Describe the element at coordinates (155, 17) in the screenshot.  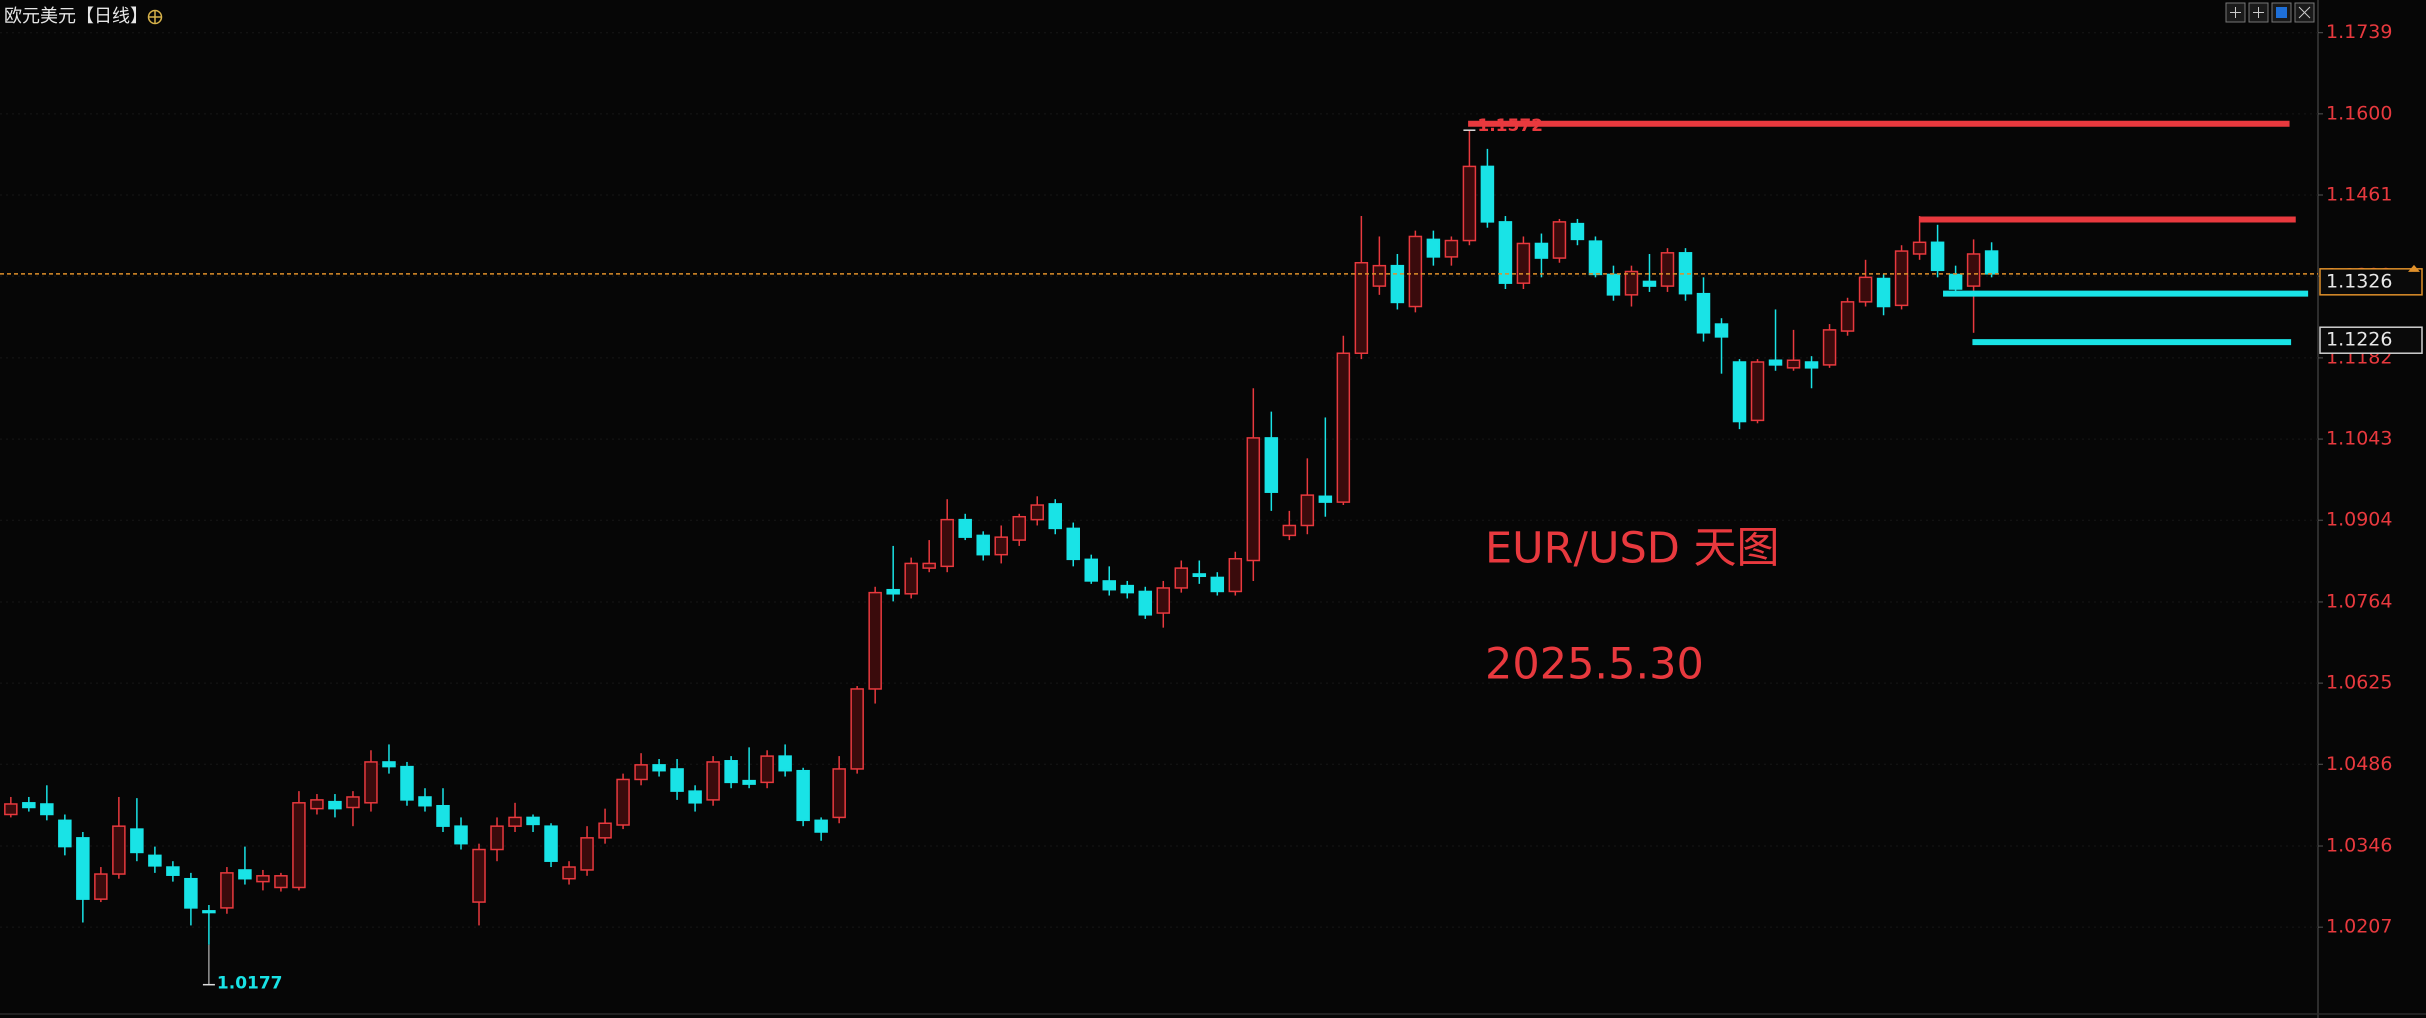
I see `title-icon` at that location.